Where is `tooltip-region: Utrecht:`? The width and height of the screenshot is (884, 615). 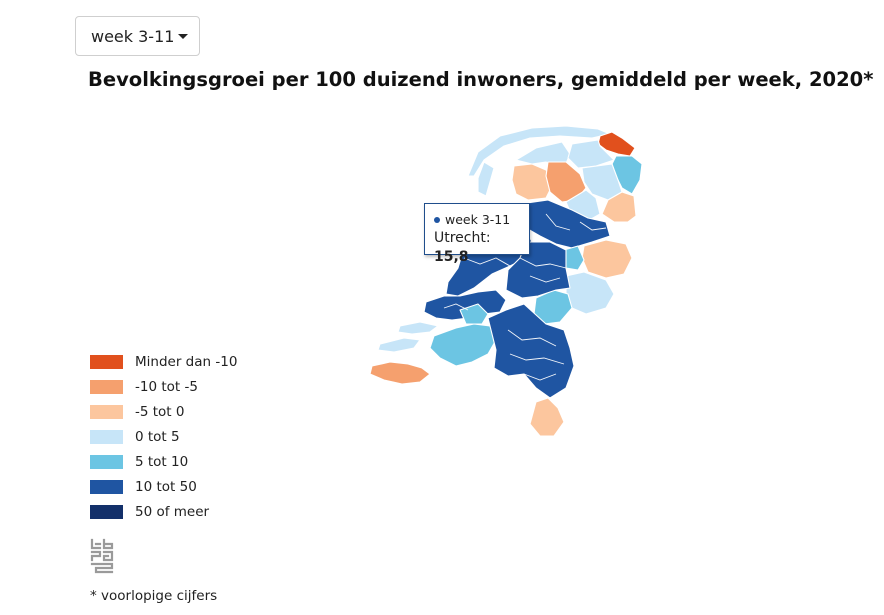 tooltip-region: Utrecht: is located at coordinates (462, 238).